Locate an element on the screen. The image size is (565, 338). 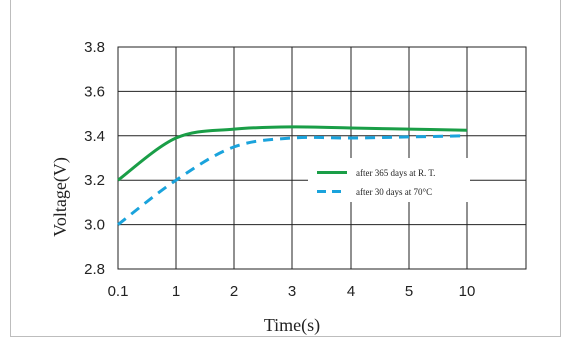
y-tick-label: 3.6 is located at coordinates (94, 91).